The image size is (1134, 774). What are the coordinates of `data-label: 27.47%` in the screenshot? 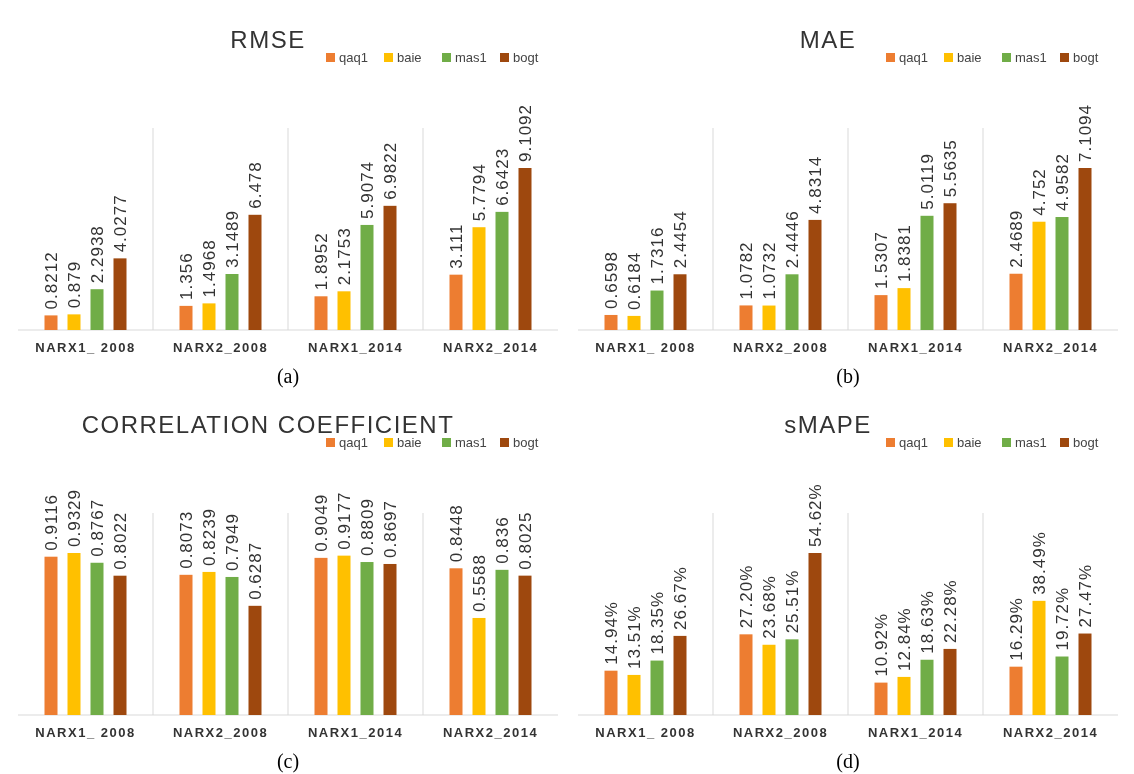 It's located at (1085, 595).